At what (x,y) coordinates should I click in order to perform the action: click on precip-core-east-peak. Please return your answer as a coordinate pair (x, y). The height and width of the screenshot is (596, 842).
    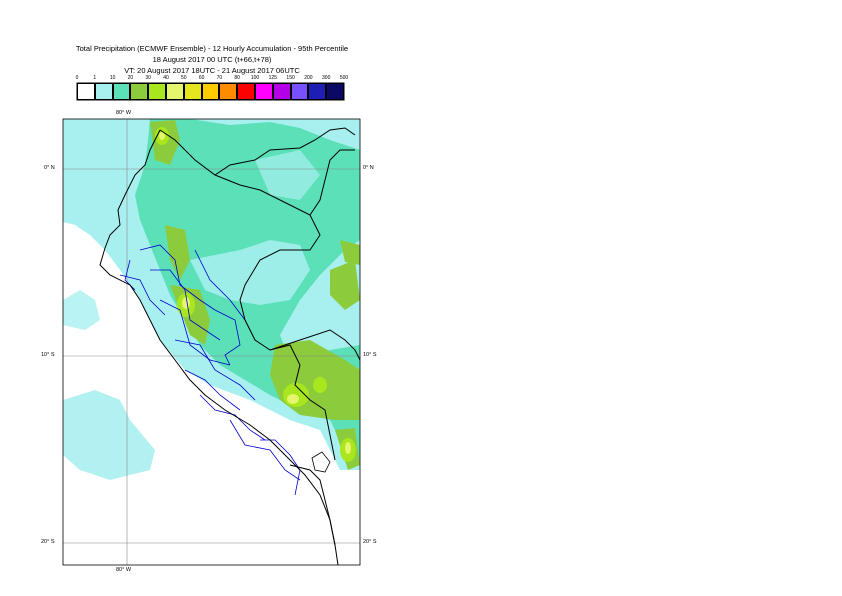
    Looking at the image, I should click on (293, 399).